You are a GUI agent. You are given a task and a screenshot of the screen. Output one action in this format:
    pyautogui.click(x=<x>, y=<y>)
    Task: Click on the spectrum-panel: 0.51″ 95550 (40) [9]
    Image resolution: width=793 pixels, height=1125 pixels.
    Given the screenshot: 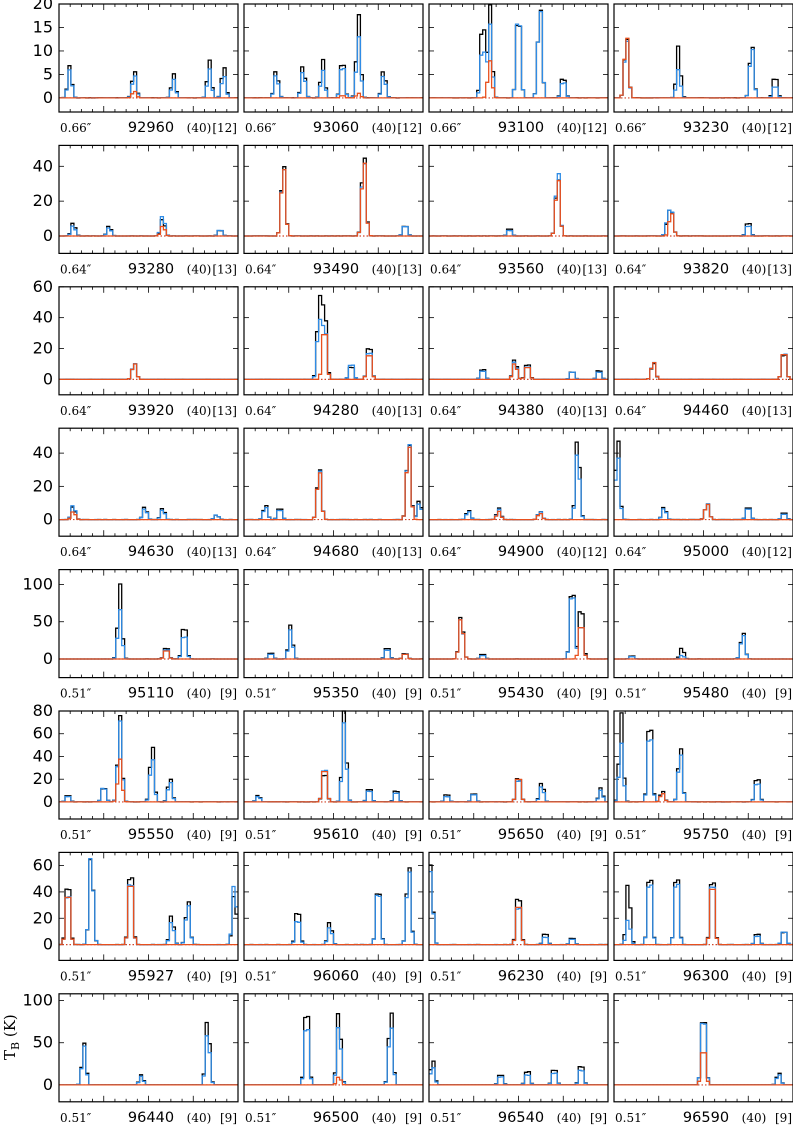 What is the action you would take?
    pyautogui.click(x=148, y=776)
    